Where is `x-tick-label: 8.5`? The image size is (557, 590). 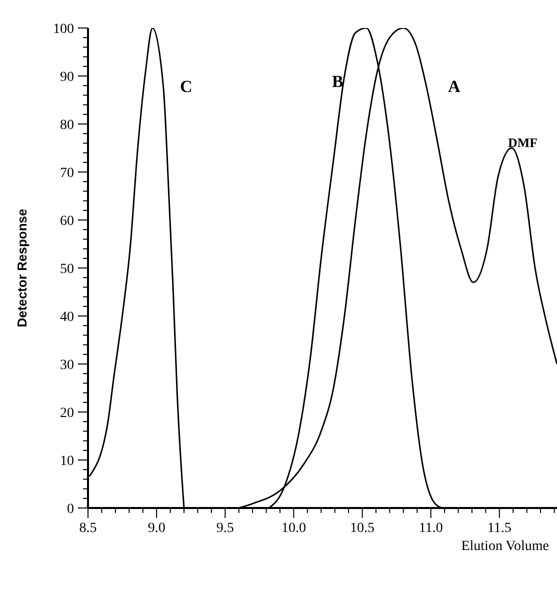
x-tick-label: 8.5 is located at coordinates (88, 528).